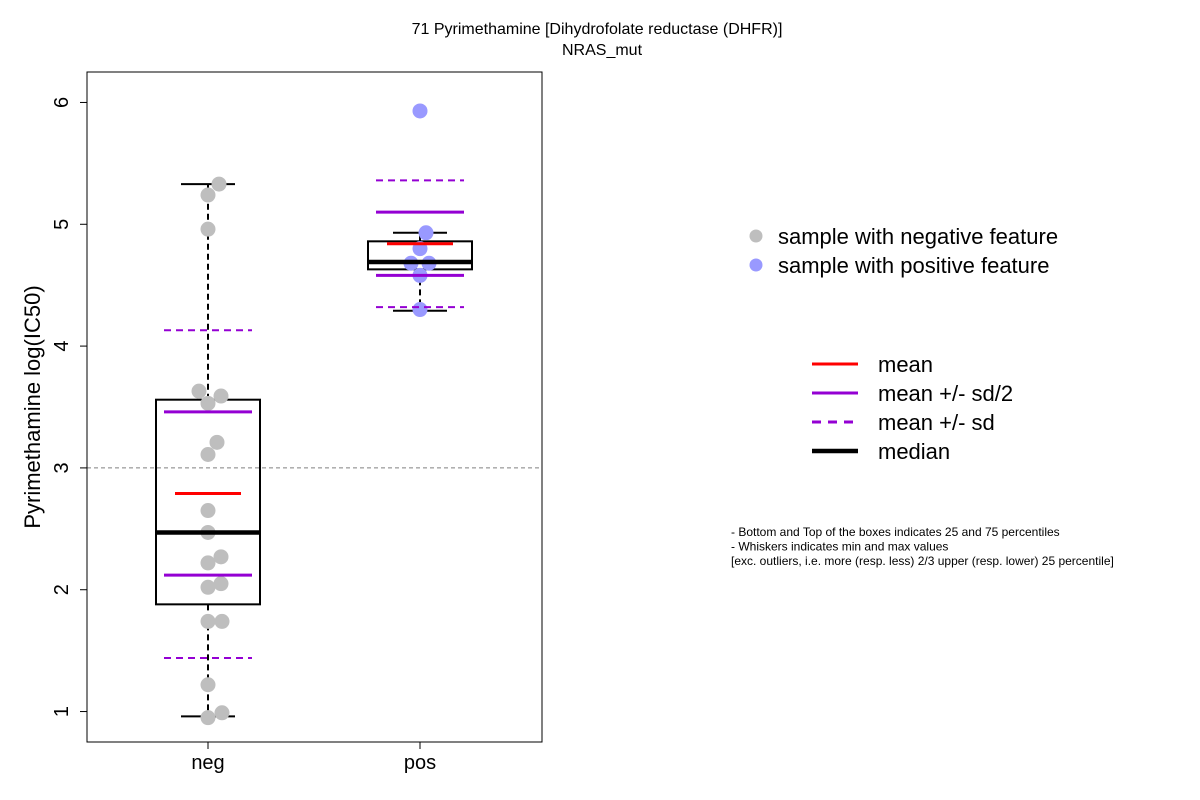  What do you see at coordinates (207, 763) in the screenshot?
I see `x-tick-label: neg` at bounding box center [207, 763].